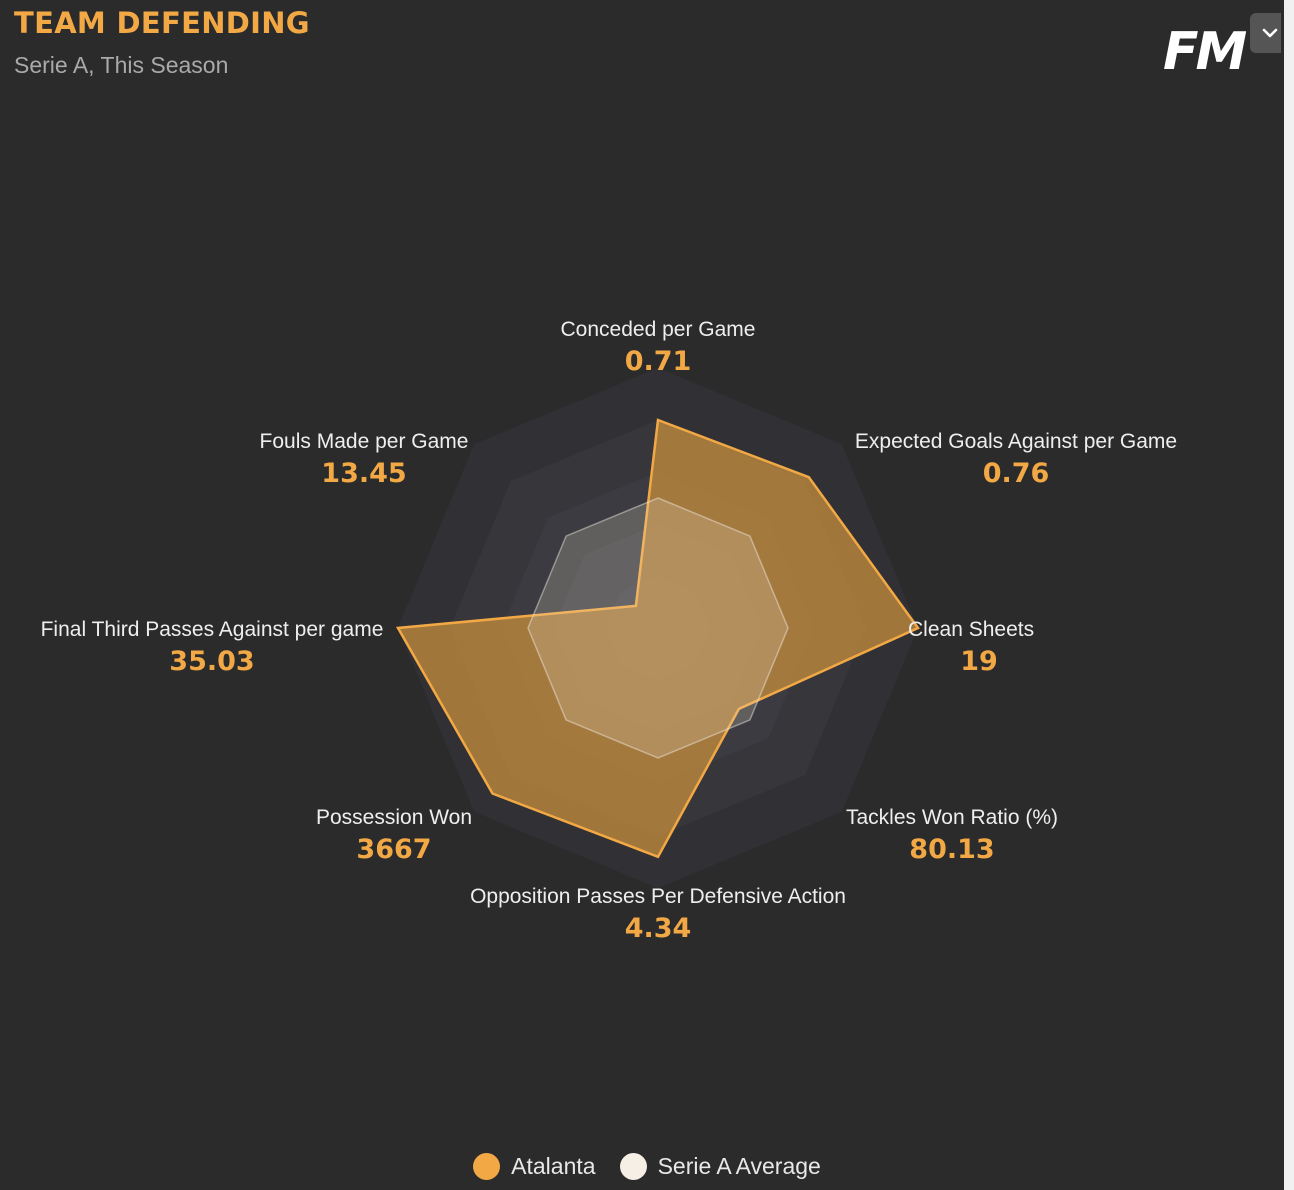  Describe the element at coordinates (1205, 52) in the screenshot. I see `fm-logo: FM` at that location.